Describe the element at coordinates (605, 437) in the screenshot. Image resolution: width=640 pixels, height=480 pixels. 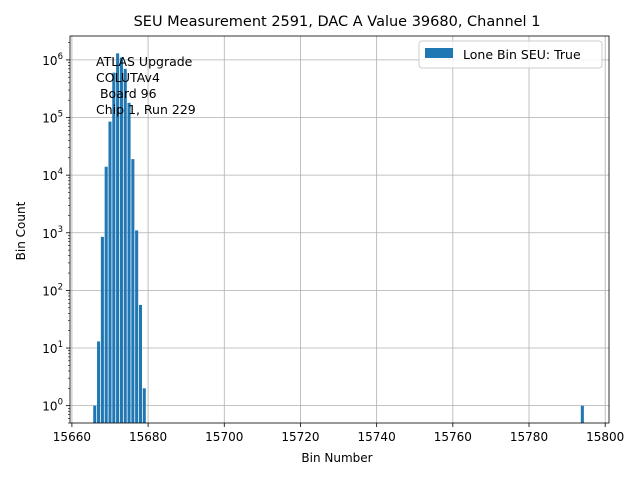
I see `x-tick-label: 15800` at that location.